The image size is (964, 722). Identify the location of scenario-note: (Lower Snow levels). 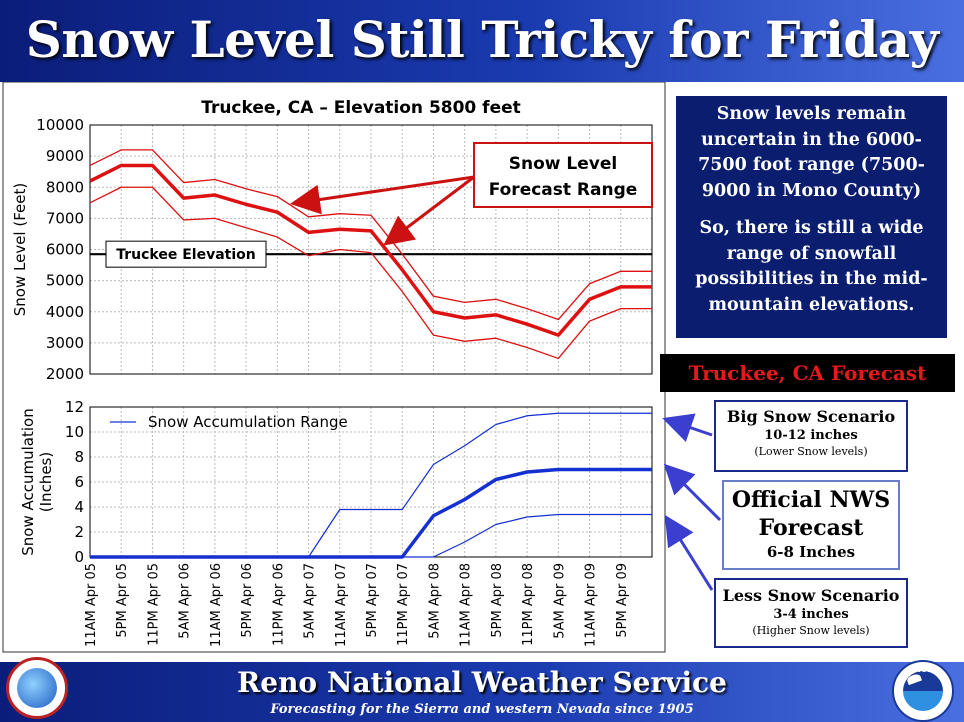
(811, 451).